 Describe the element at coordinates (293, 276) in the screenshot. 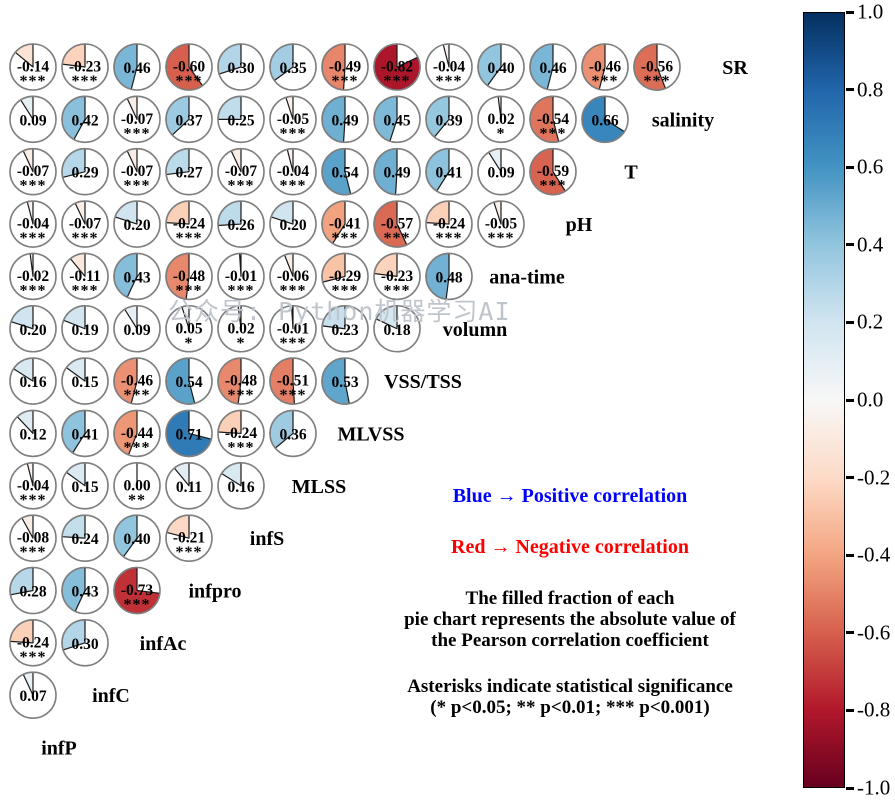

I see `pie-value: -0.06` at that location.